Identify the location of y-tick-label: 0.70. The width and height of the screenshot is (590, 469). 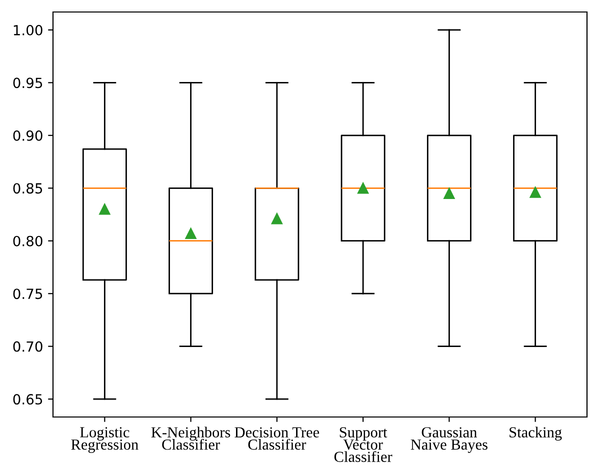
(27, 346).